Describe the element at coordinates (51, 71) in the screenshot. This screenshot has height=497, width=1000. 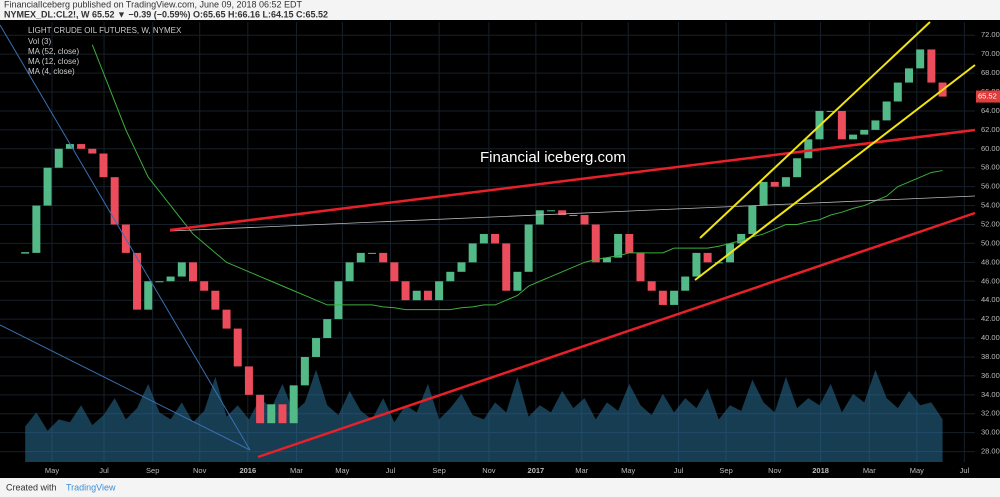
I see `legend-entry: MA (4, close)` at that location.